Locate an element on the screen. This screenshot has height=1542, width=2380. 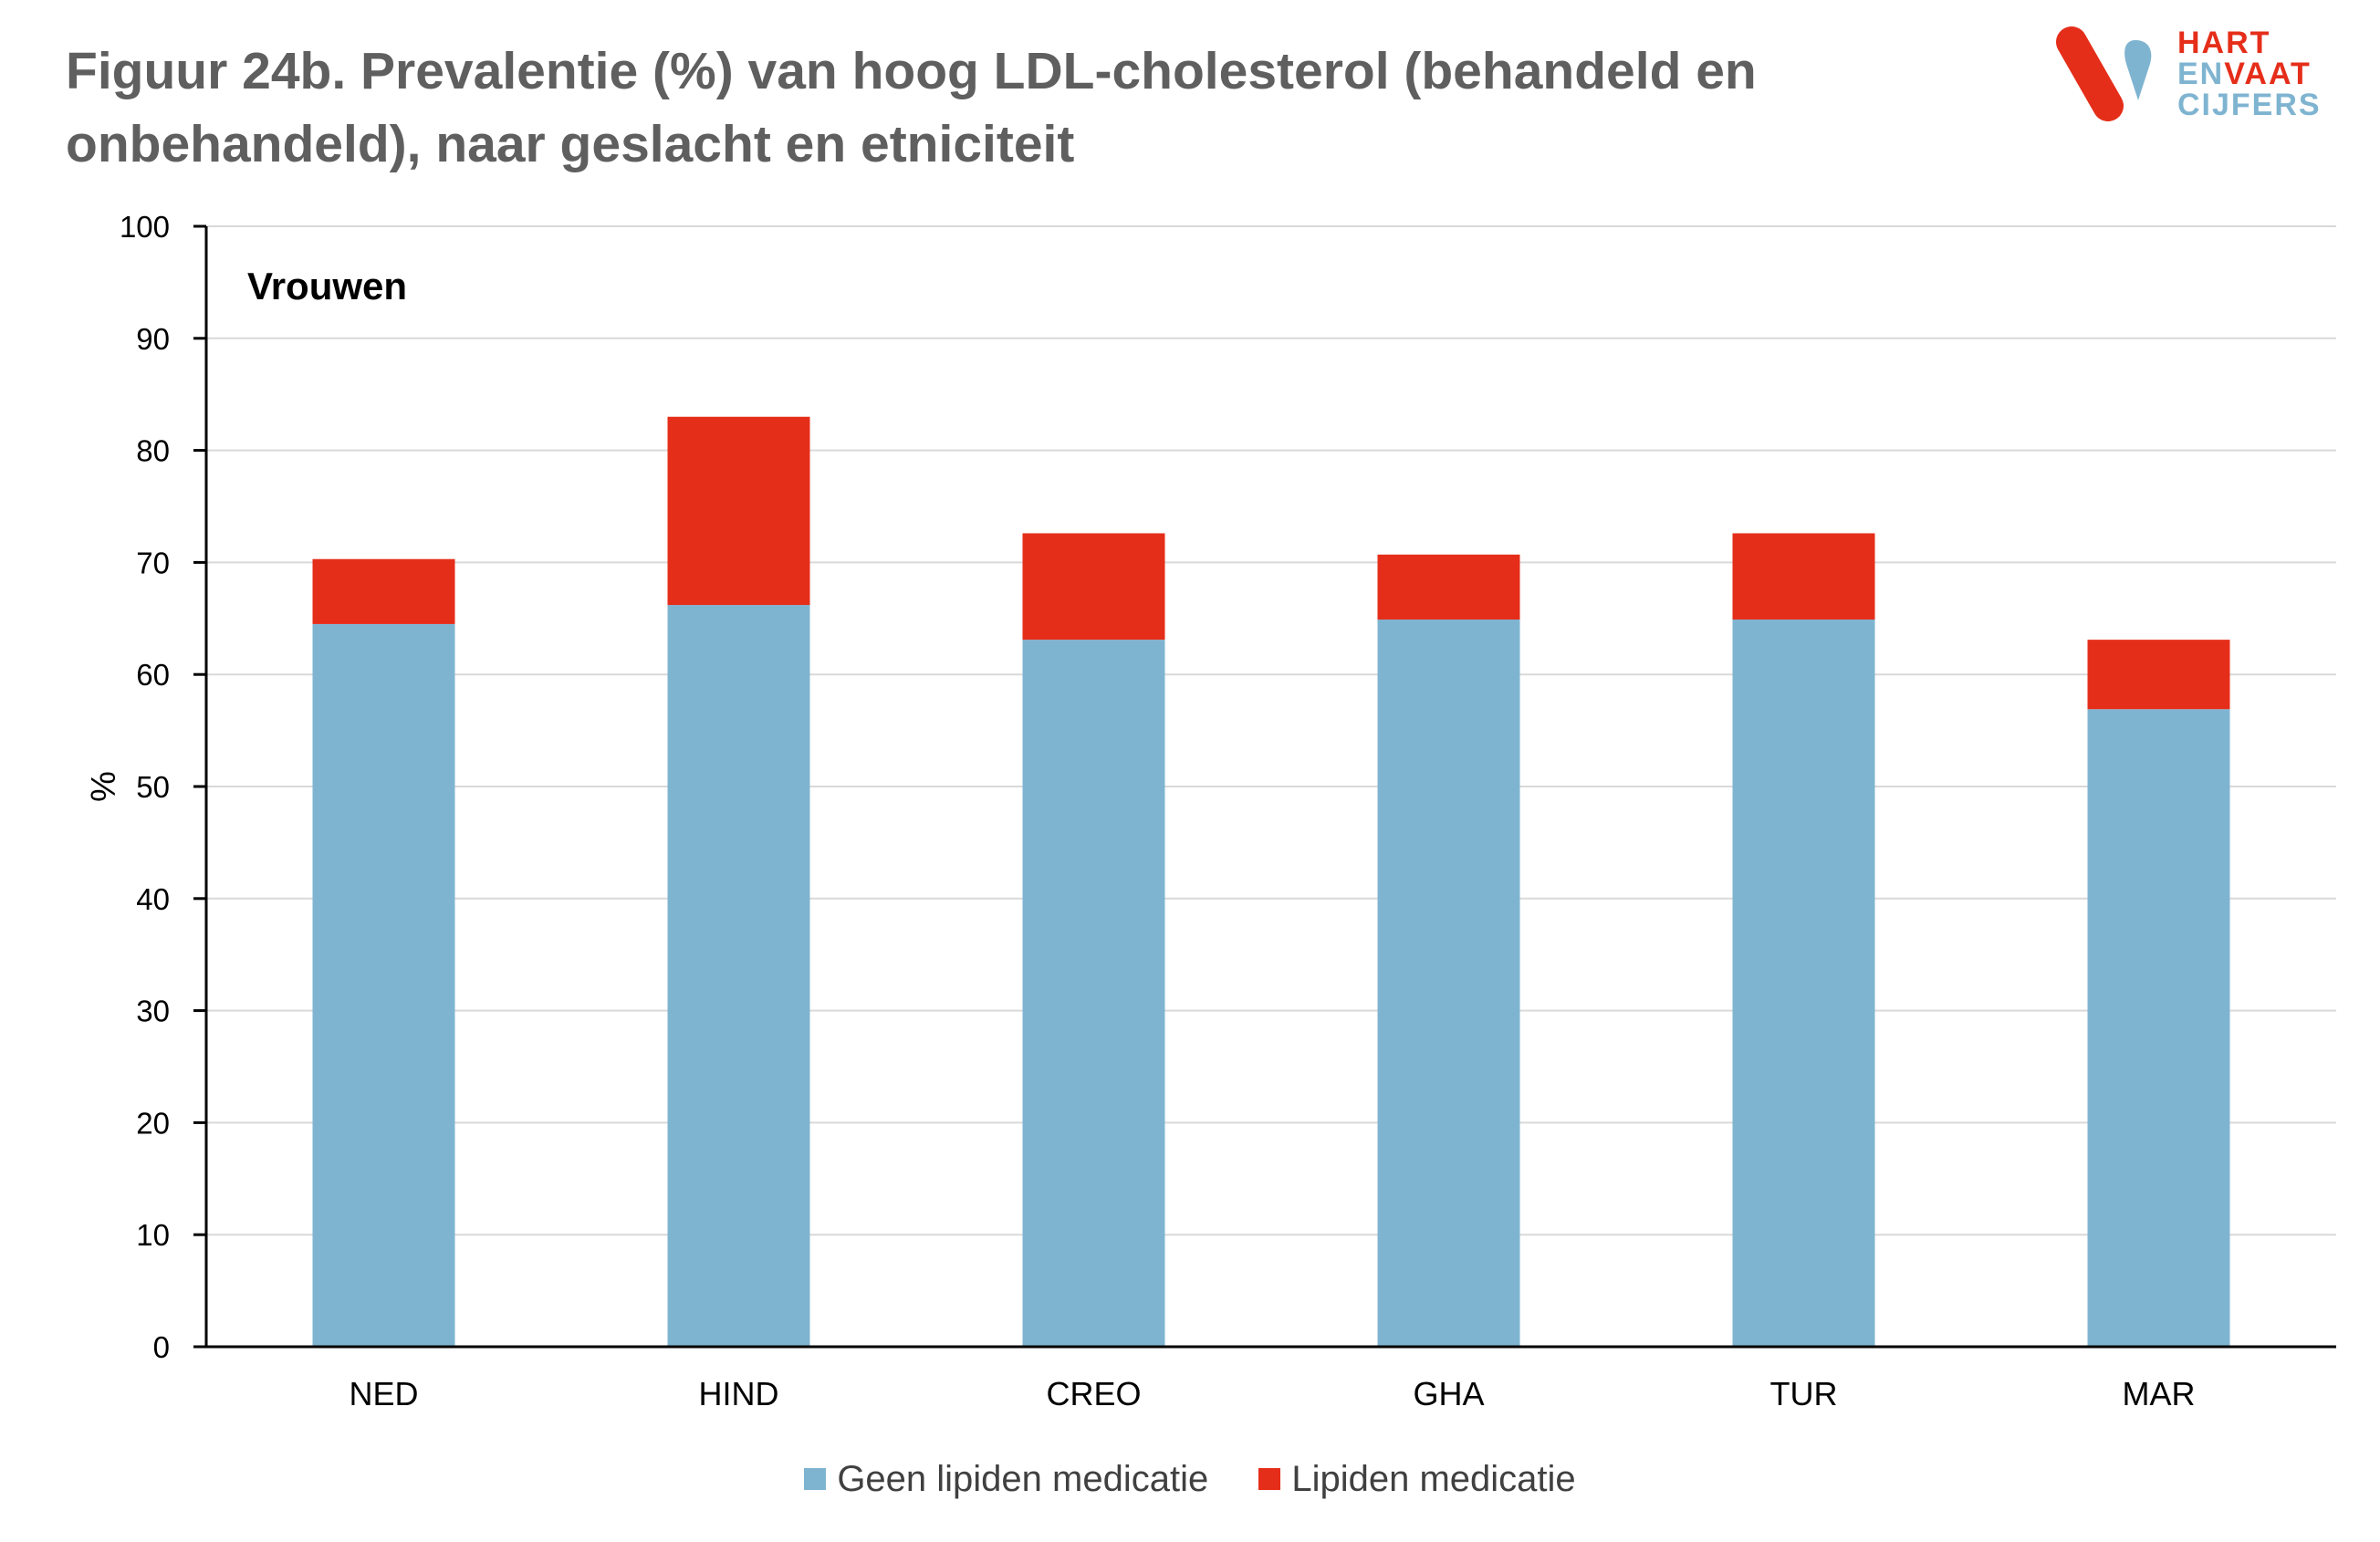
y-tick-label-50: 50 is located at coordinates (153, 787).